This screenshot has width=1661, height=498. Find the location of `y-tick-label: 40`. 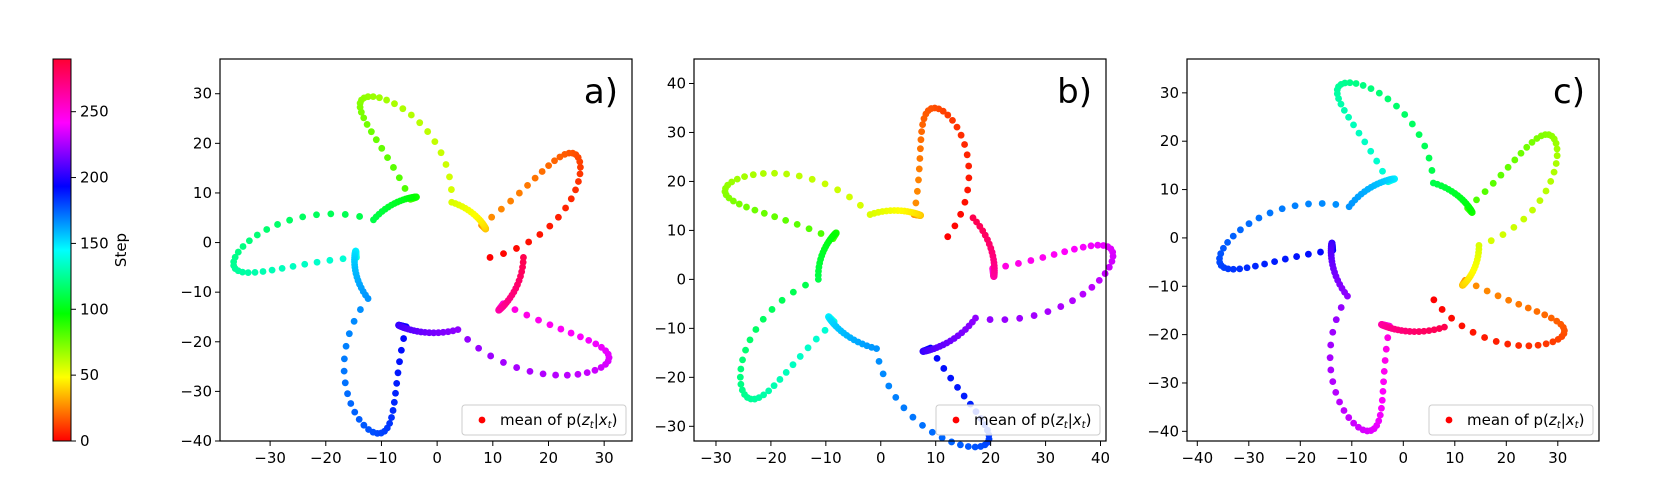

y-tick-label: 40 is located at coordinates (676, 83).